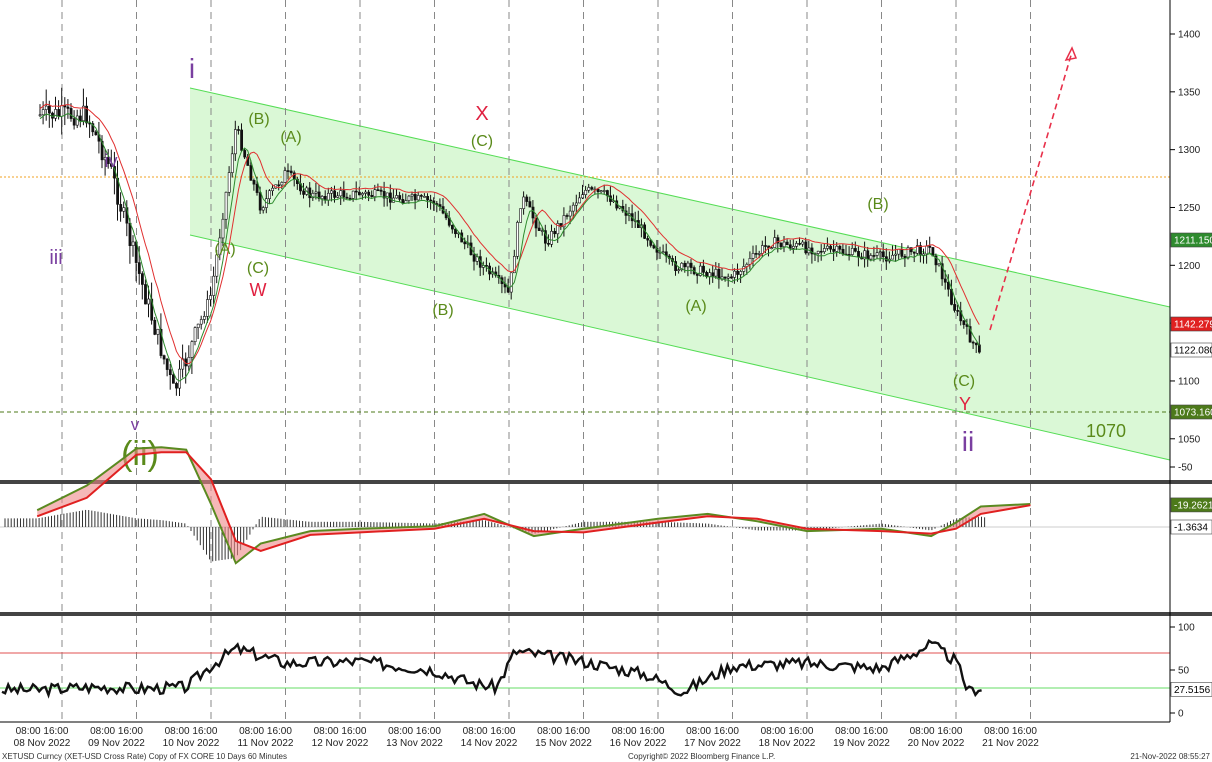  What do you see at coordinates (116, 743) in the screenshot?
I see `date-tick-label: 09 Nov 2022` at bounding box center [116, 743].